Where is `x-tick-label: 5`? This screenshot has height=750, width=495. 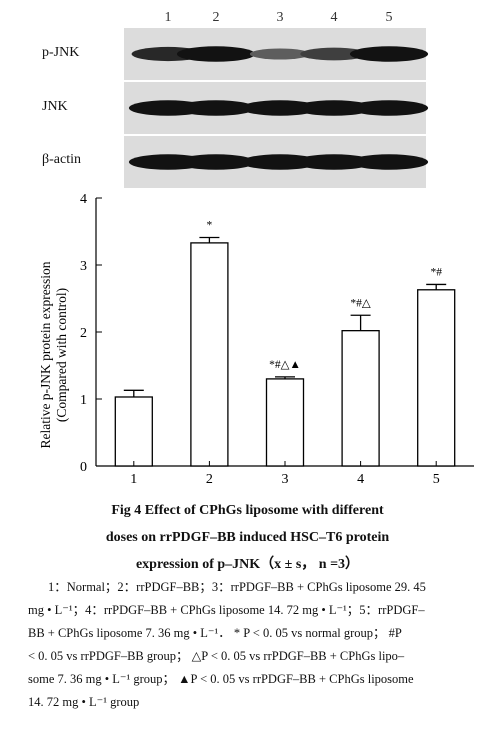 x-tick-label: 5 is located at coordinates (436, 478).